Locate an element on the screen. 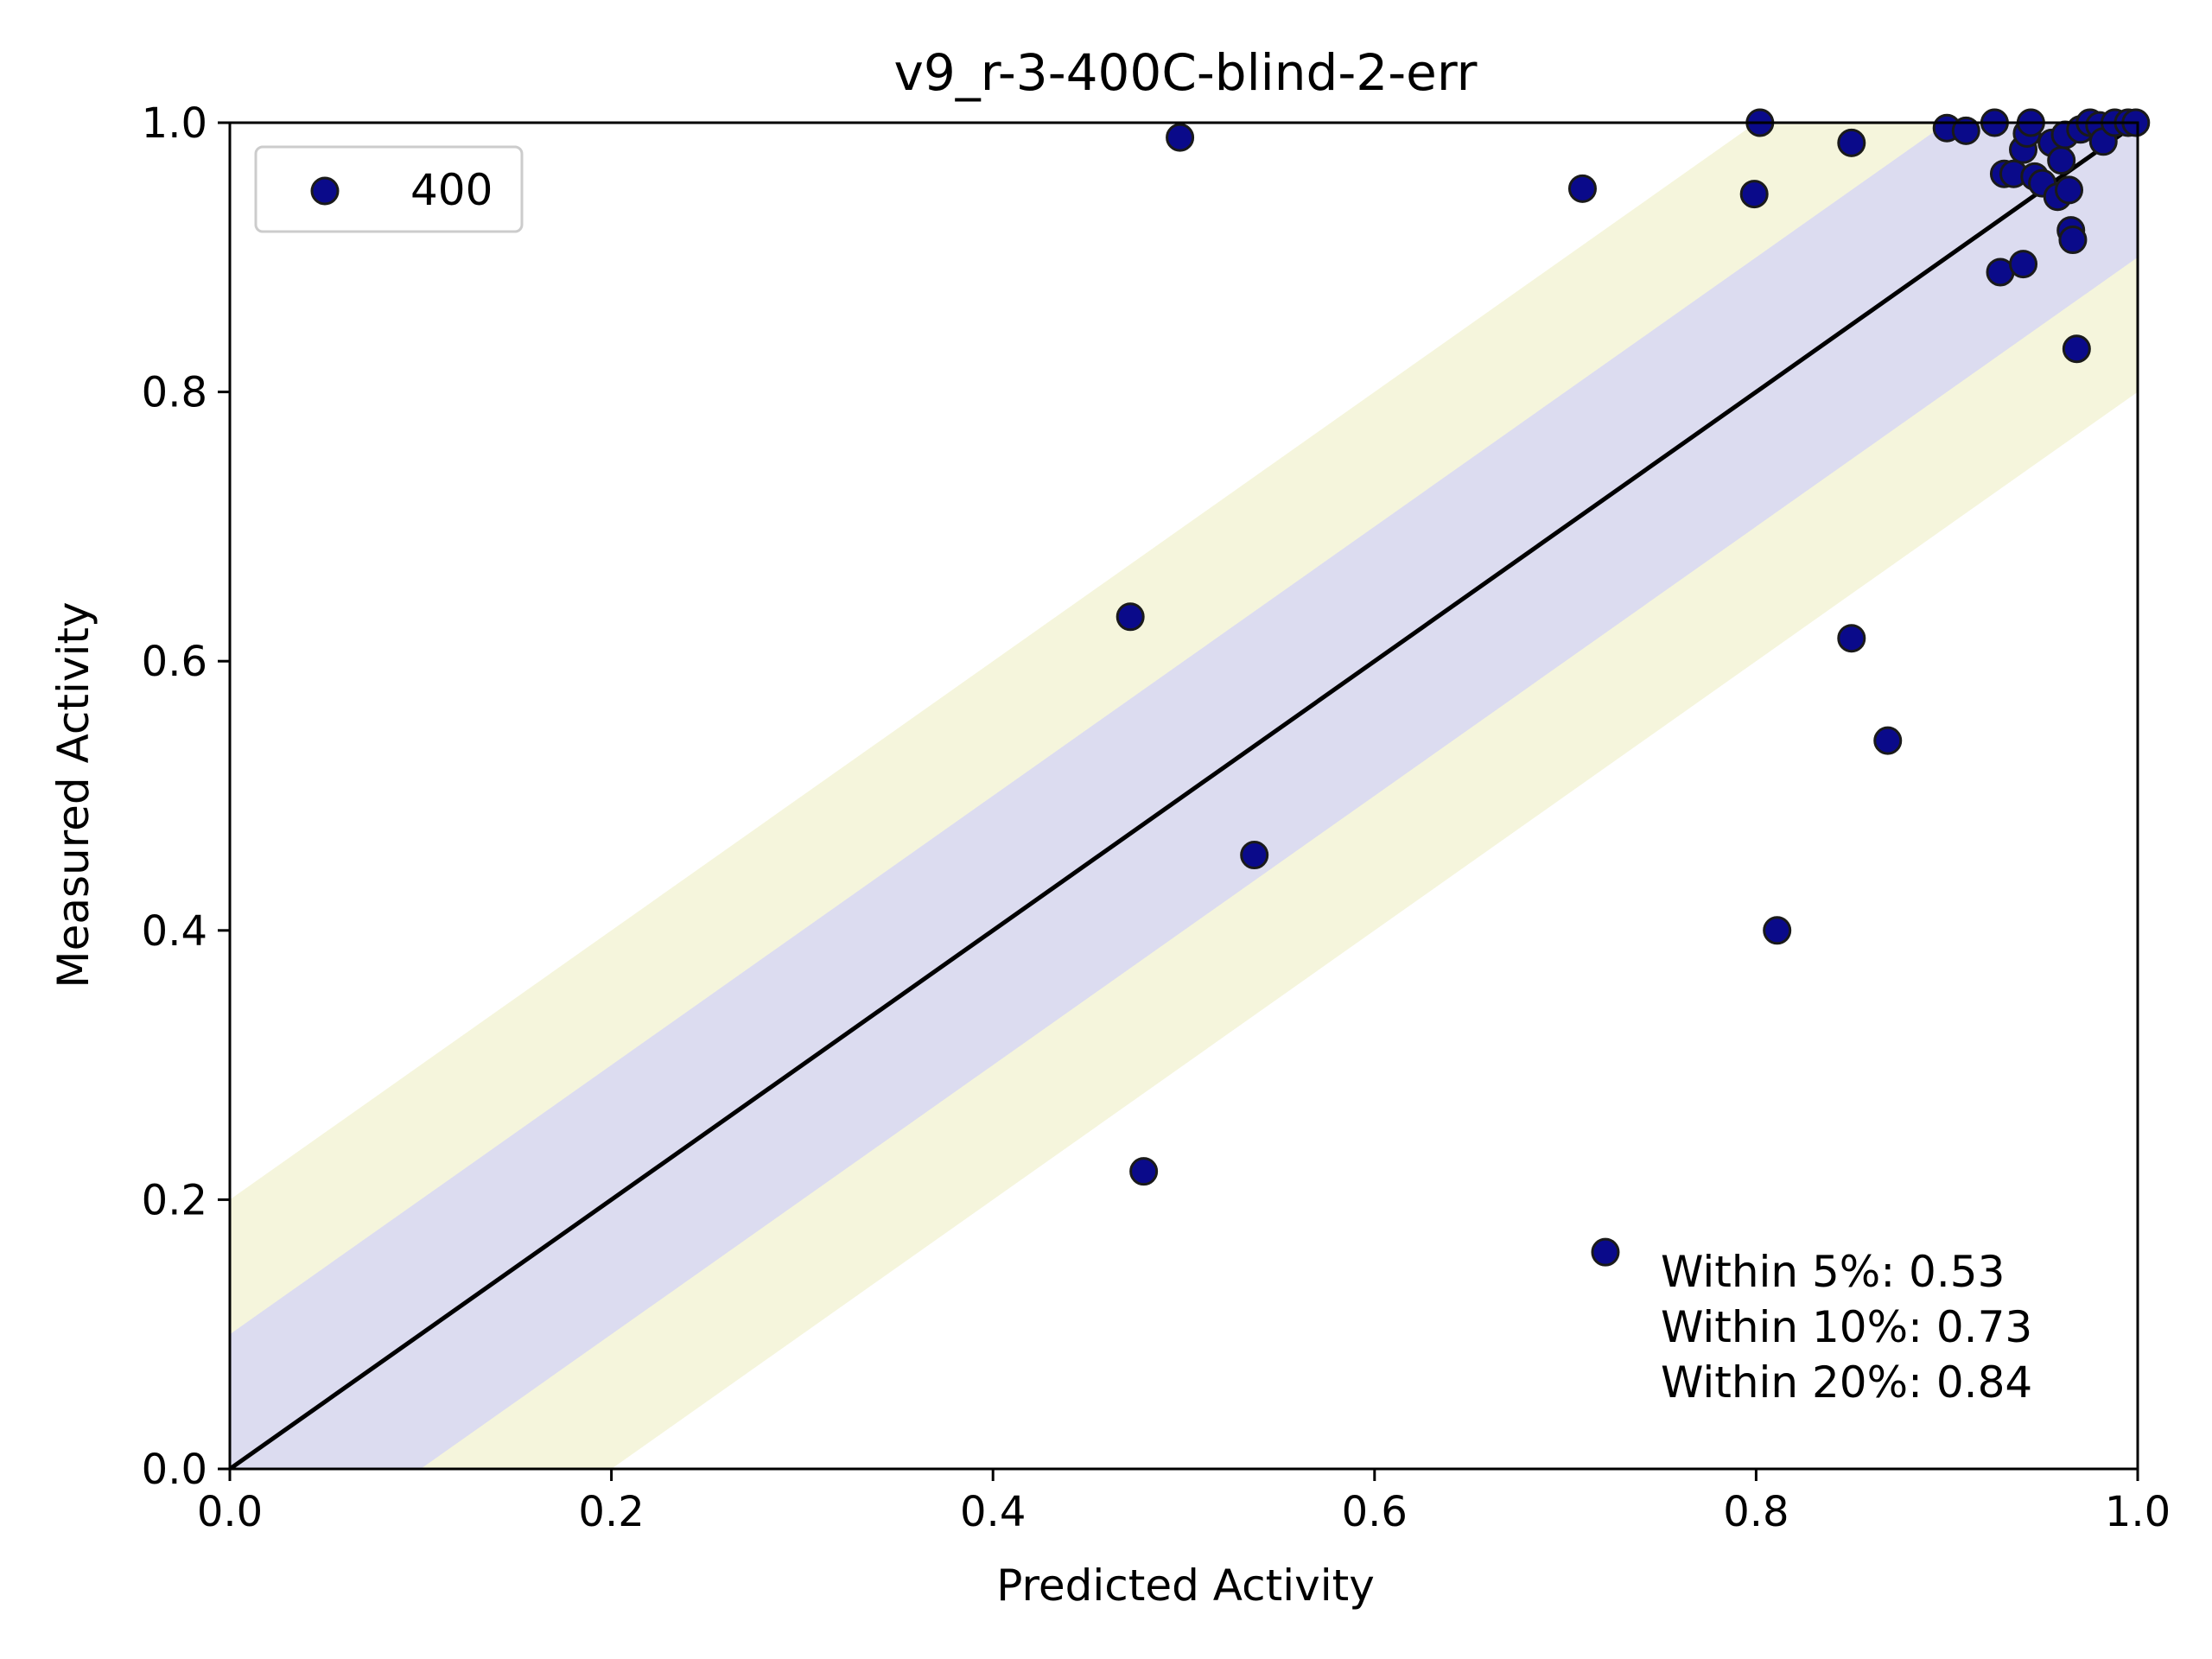 The image size is (2212, 1659). within-5-stat: Within 5%: 0.53 is located at coordinates (1833, 1272).